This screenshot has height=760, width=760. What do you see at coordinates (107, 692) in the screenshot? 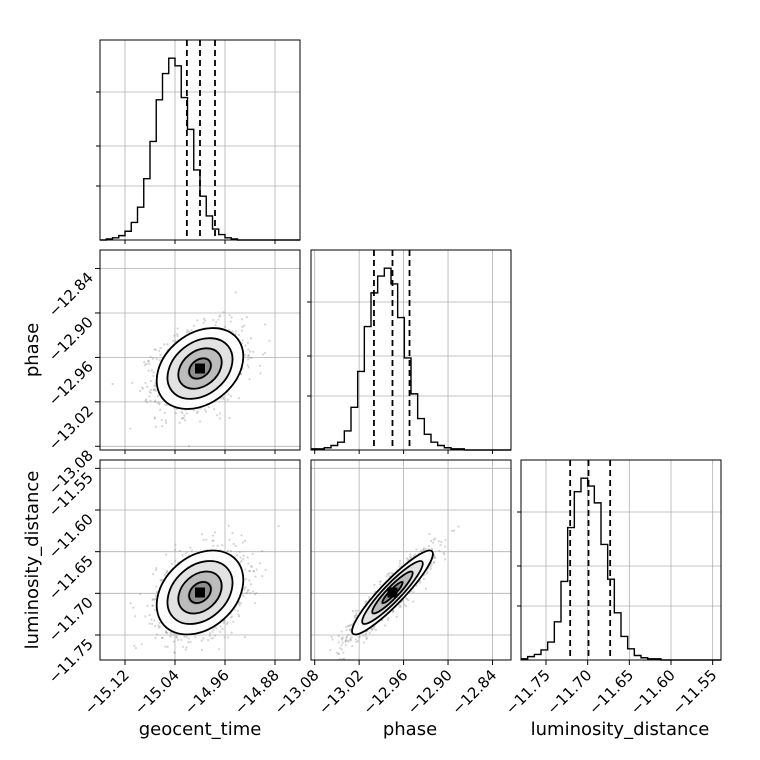
I see `x-tick-label: −15.12` at bounding box center [107, 692].